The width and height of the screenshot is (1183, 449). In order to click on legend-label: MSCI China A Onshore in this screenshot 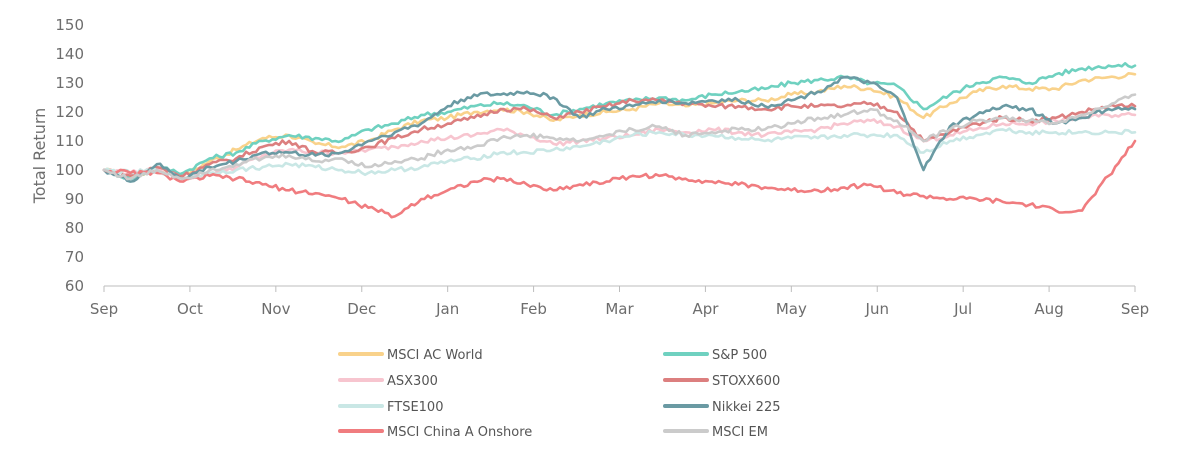, I will do `click(459, 432)`.